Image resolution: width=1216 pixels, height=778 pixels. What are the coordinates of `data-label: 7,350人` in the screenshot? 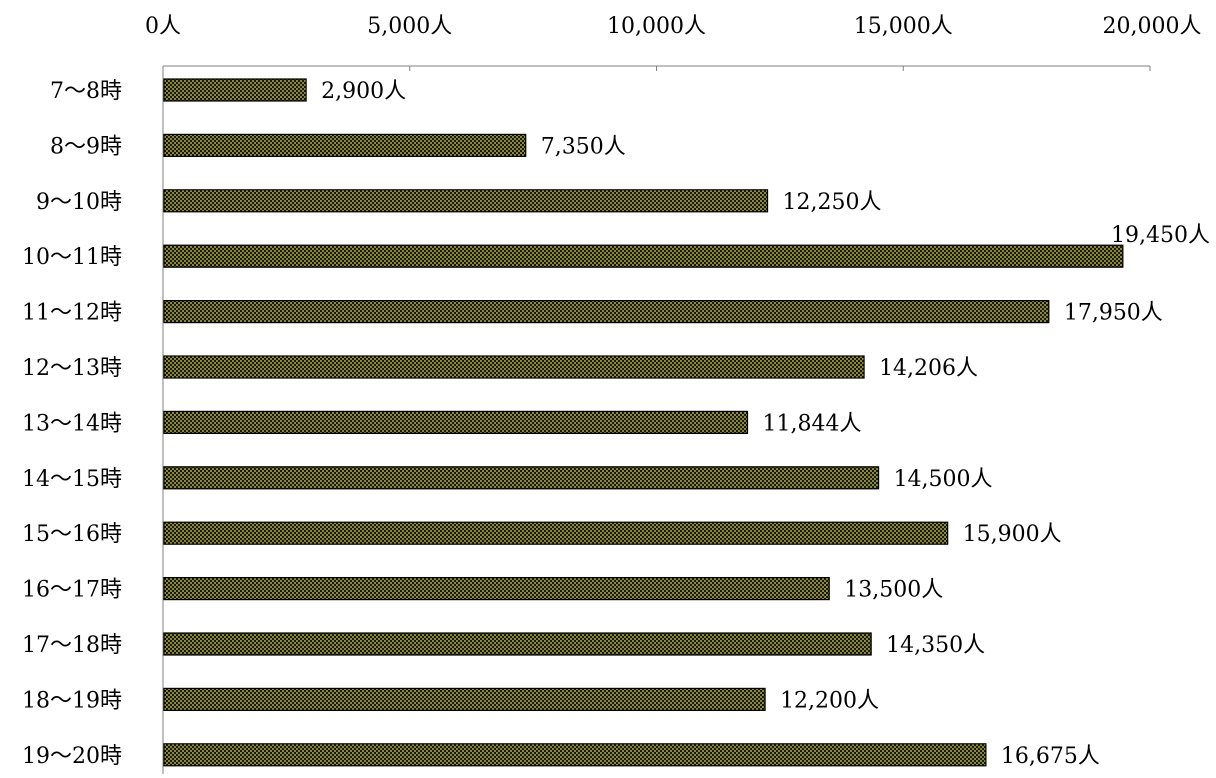 It's located at (583, 146).